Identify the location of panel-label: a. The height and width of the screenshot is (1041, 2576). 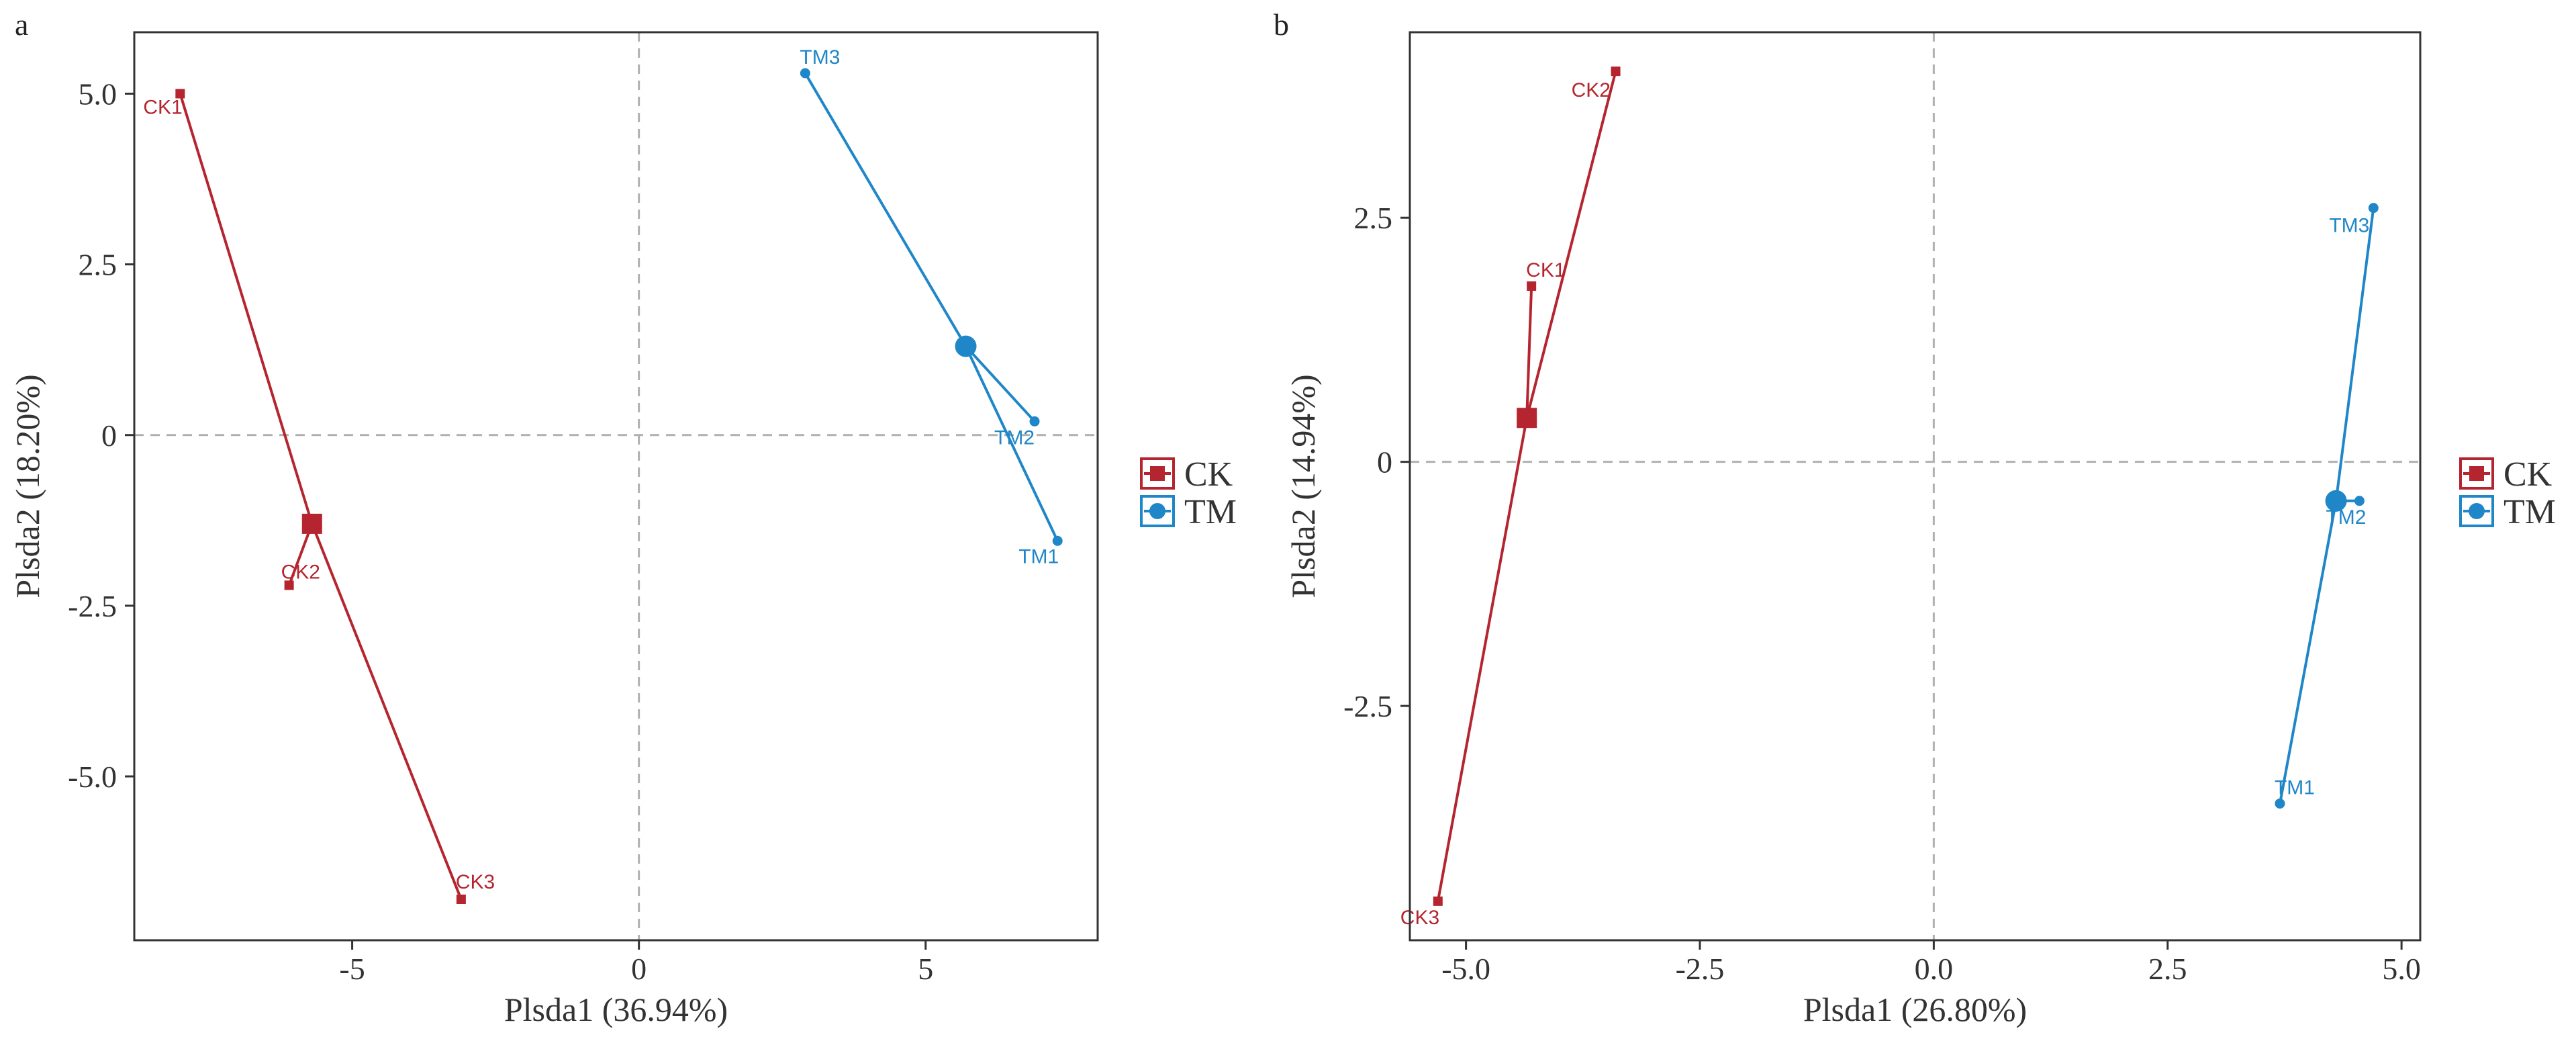
(21, 24).